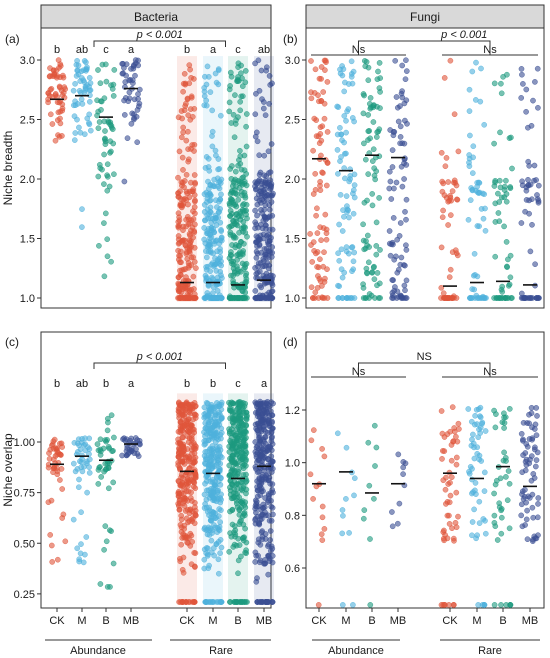  Describe the element at coordinates (24, 443) in the screenshot. I see `y-tick-label: 1.00` at that location.